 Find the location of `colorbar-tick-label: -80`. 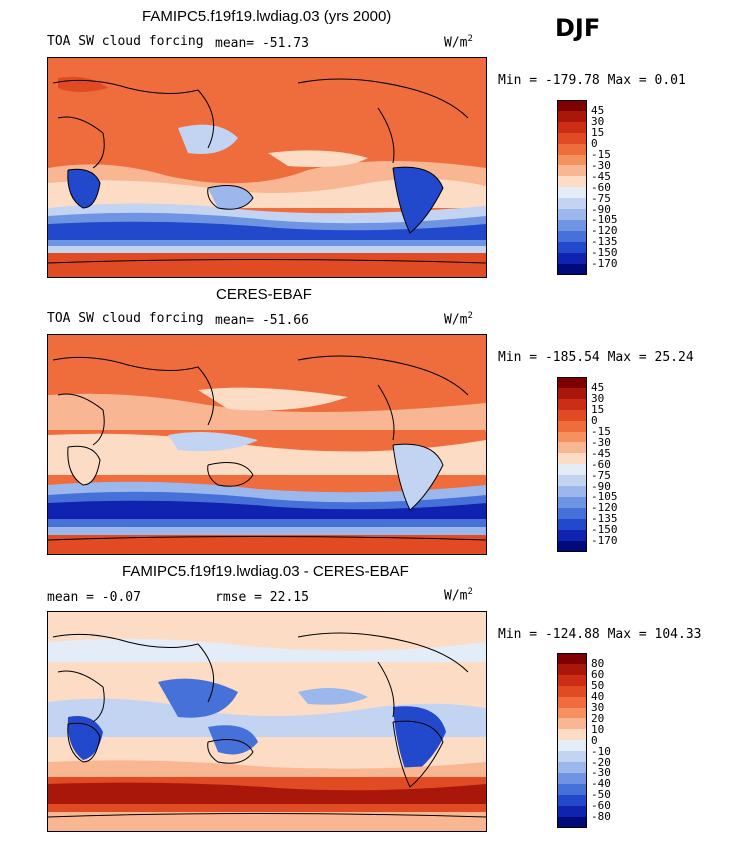

colorbar-tick-label: -80 is located at coordinates (601, 816).